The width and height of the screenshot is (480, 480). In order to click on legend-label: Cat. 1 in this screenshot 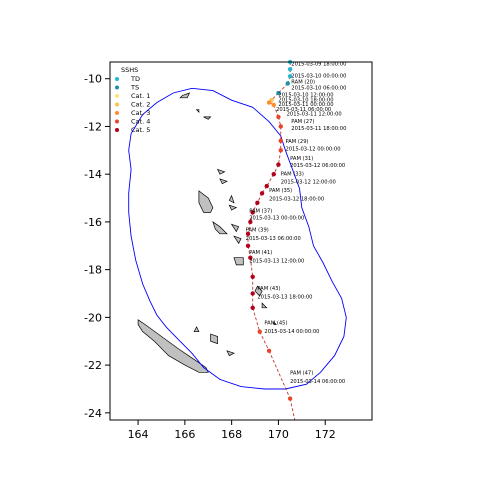, I will do `click(140, 96)`.